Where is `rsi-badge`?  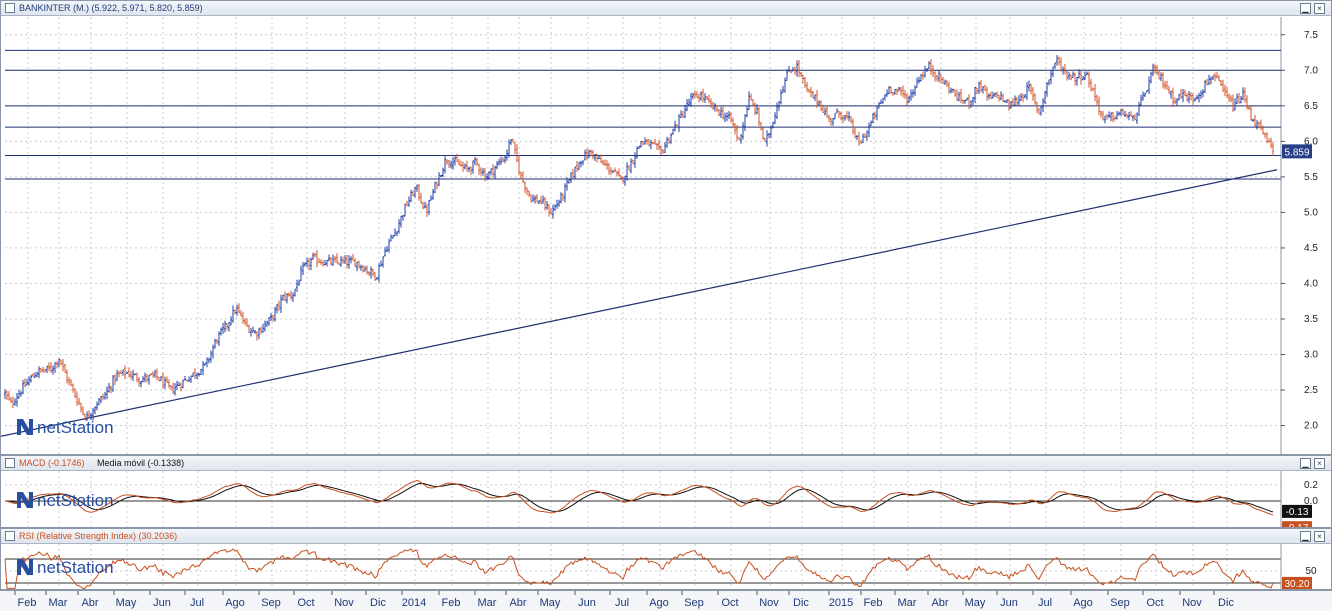 rsi-badge is located at coordinates (1297, 582).